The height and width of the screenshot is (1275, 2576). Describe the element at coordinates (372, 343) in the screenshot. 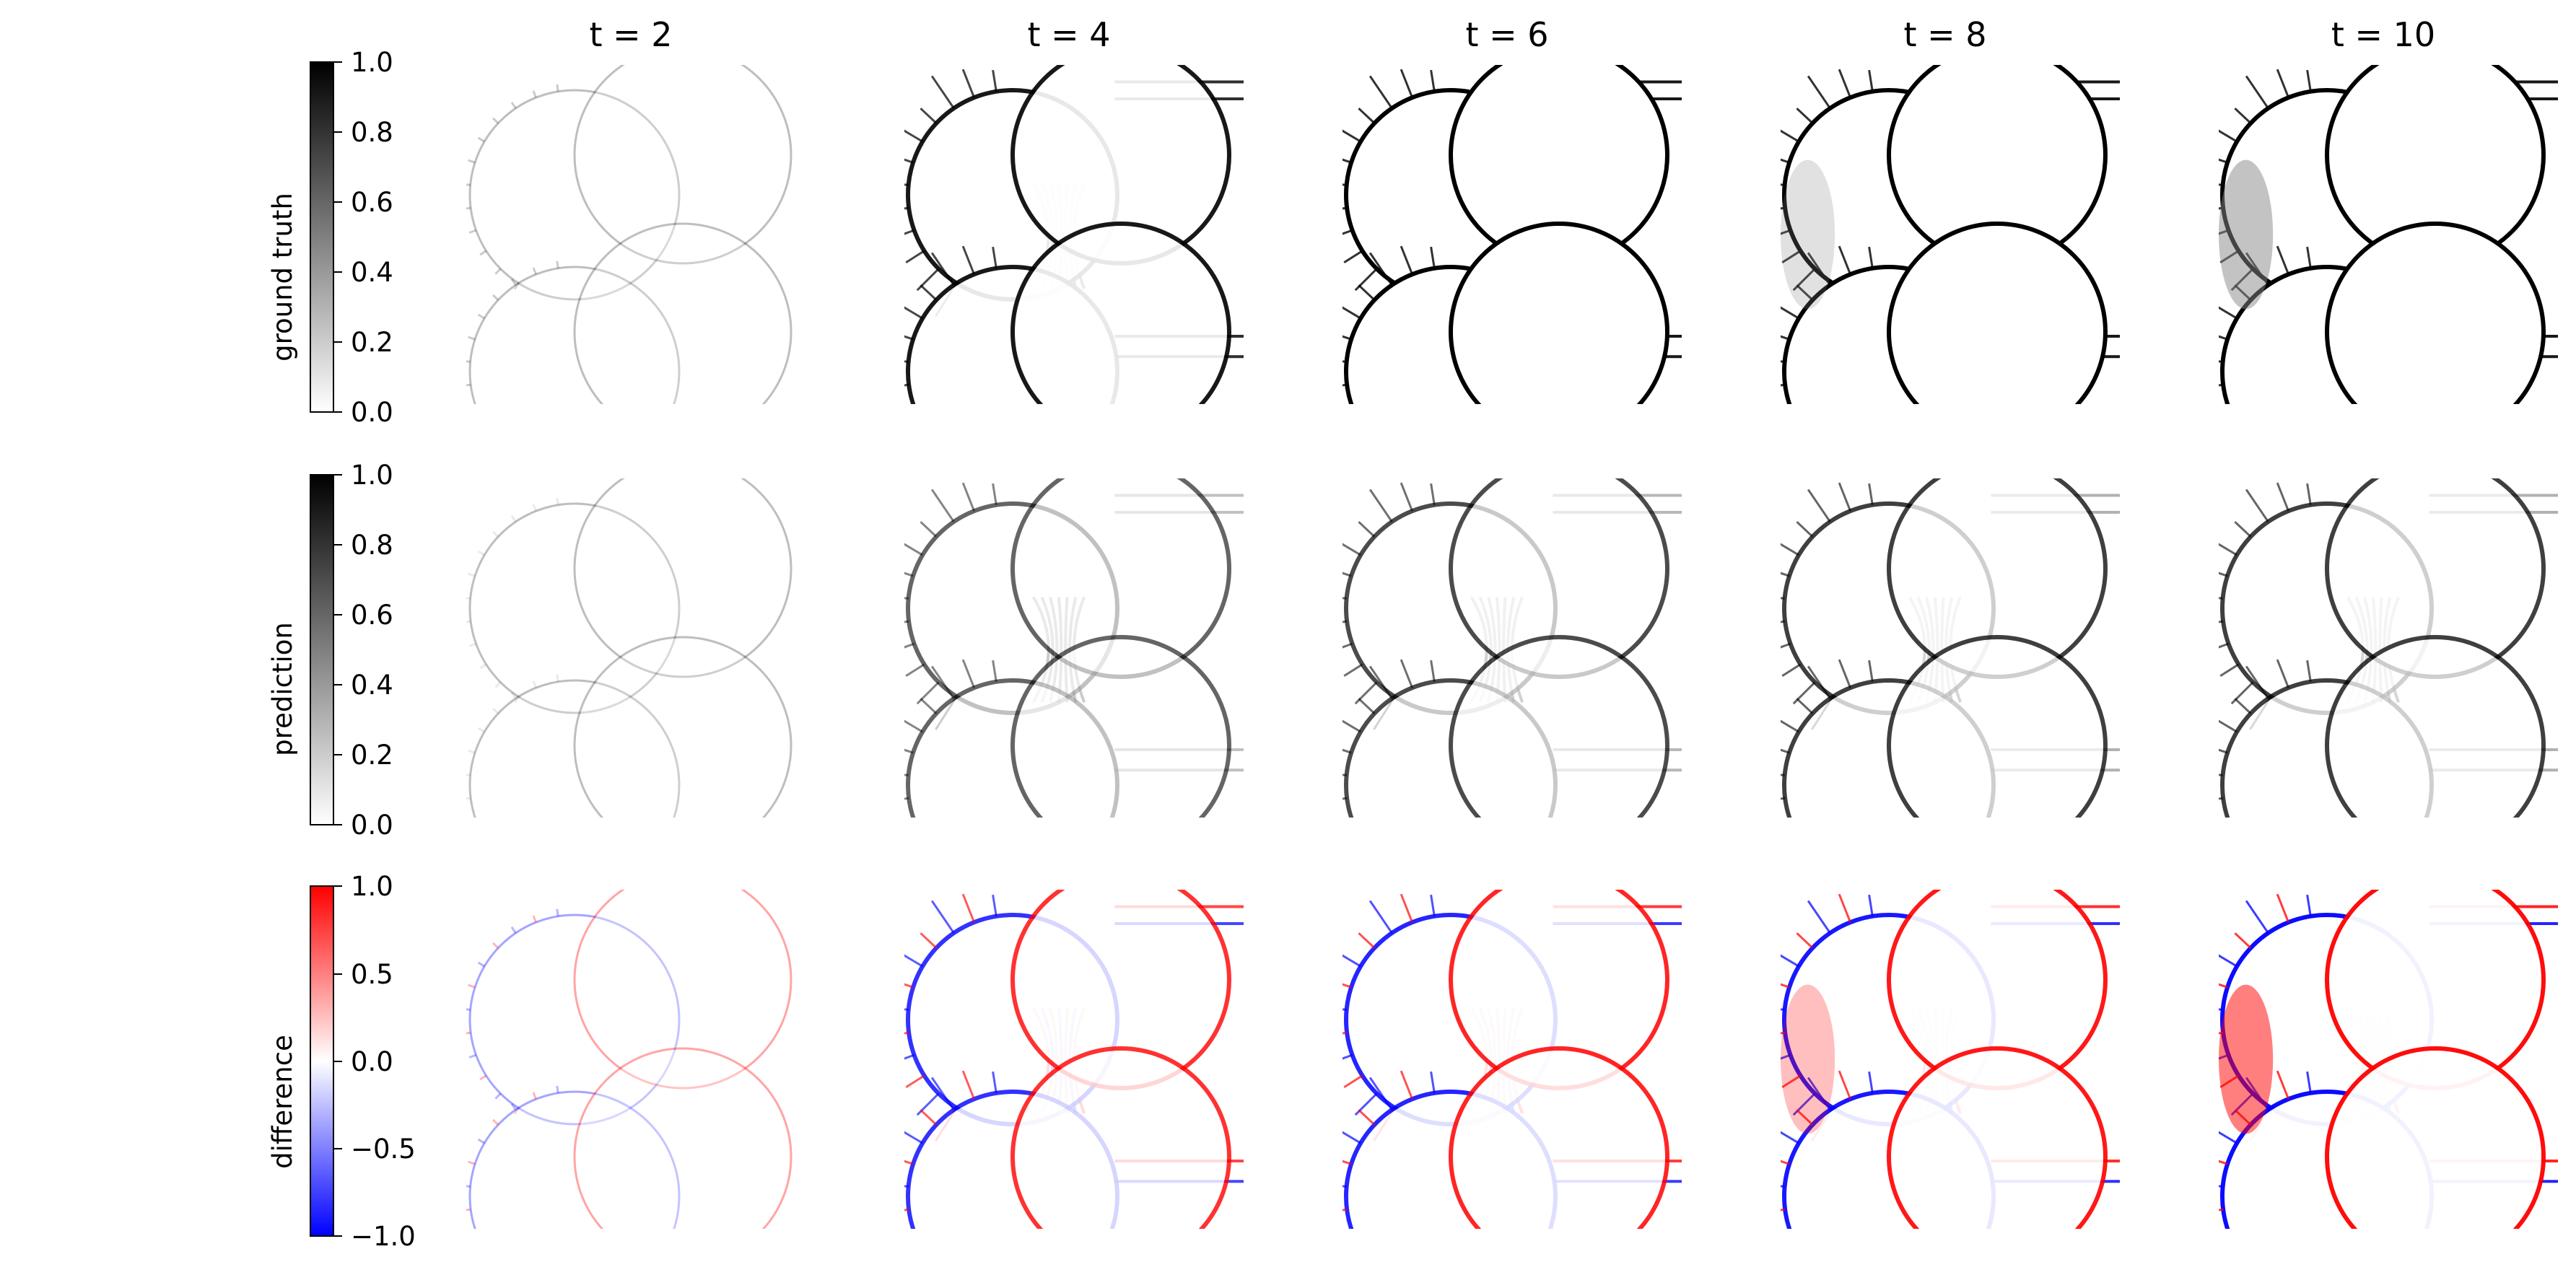

I see `tick-label: 0.2` at that location.